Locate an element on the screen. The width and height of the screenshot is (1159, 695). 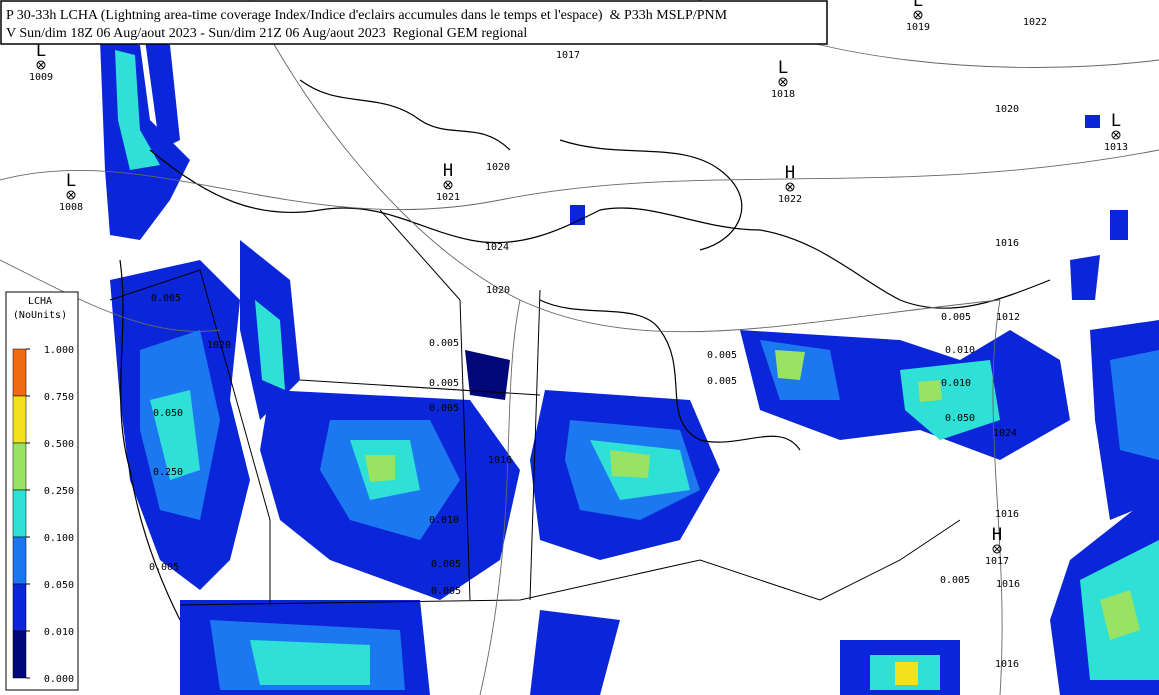
colorbar-label: 1.000 is located at coordinates (59, 350).